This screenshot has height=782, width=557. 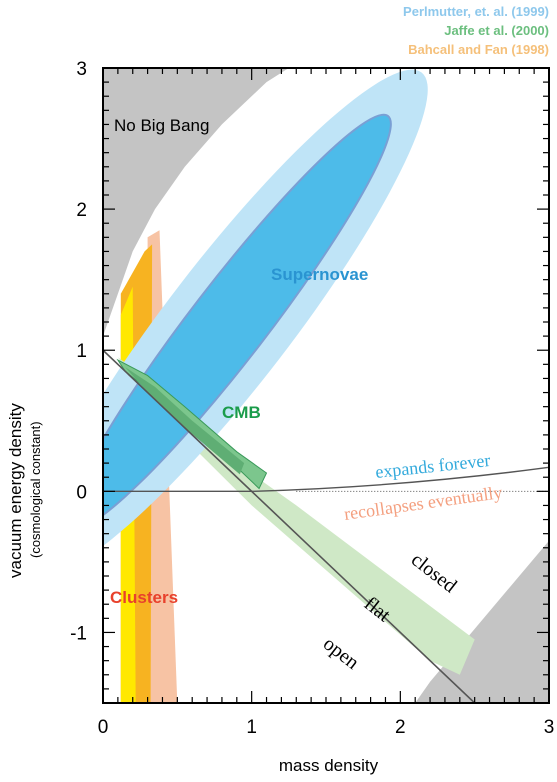 I want to click on y-tick-label: 1, so click(x=81, y=351).